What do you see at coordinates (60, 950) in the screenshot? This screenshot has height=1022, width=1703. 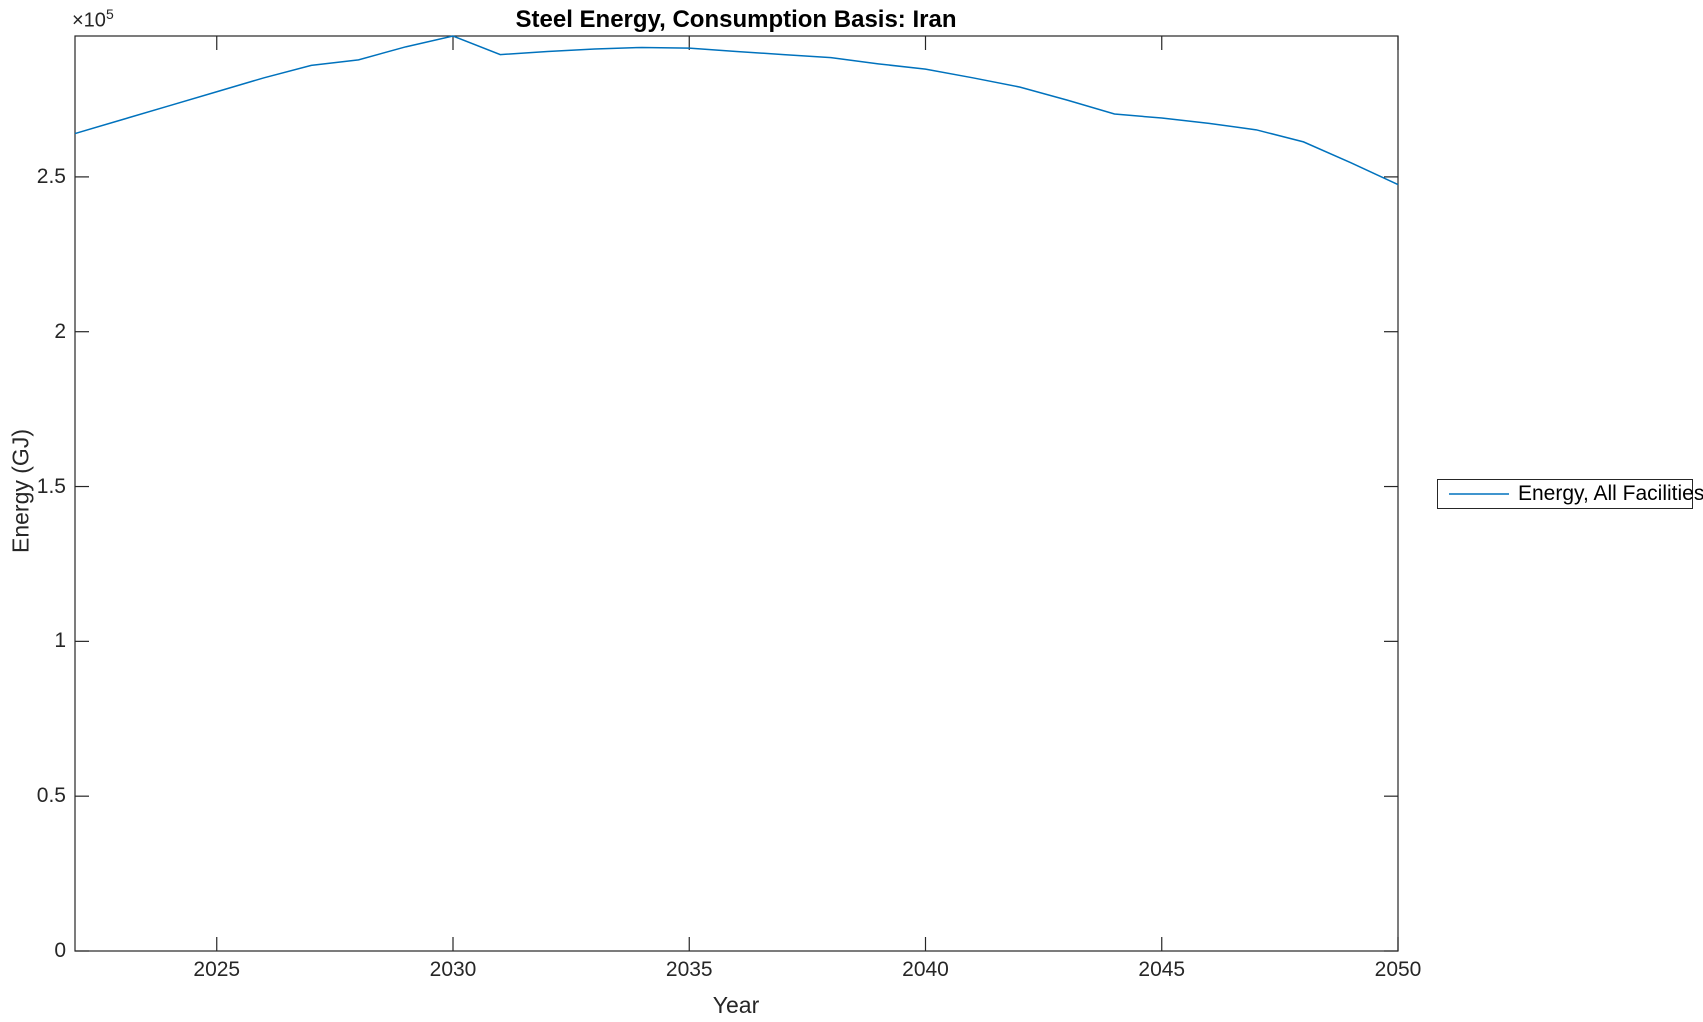 I see `y-tick-label: 0` at bounding box center [60, 950].